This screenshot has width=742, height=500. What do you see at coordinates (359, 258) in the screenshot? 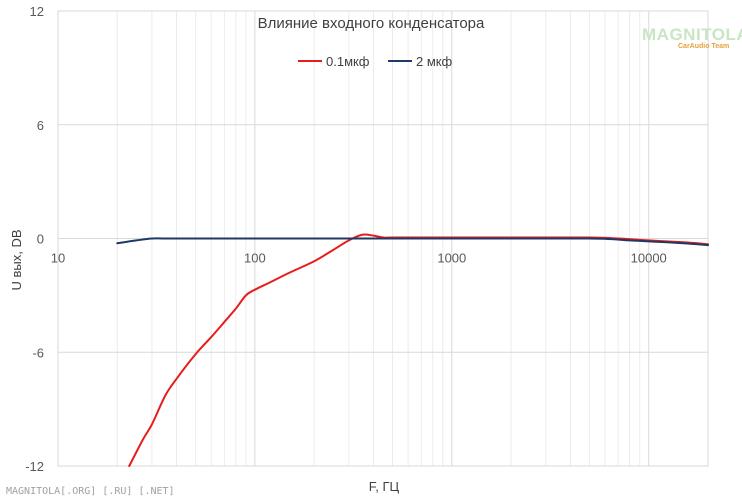
I see `x-tick-labels: 10 100 1000 10000` at bounding box center [359, 258].